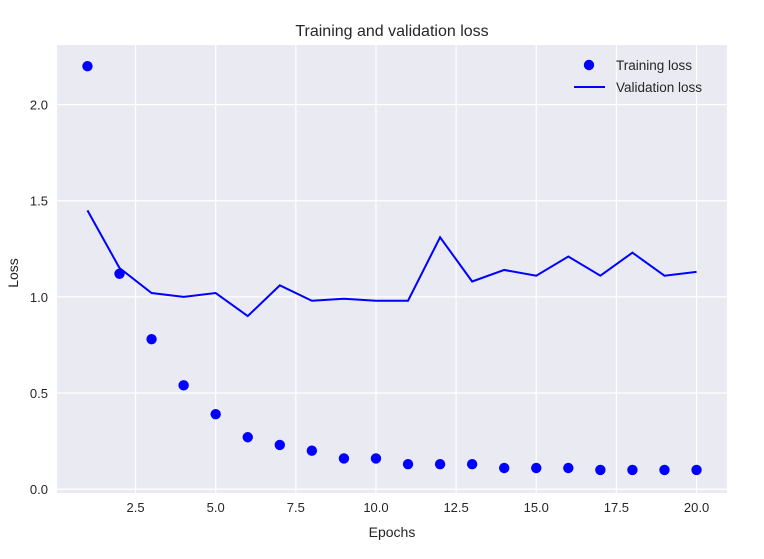  What do you see at coordinates (296, 507) in the screenshot?
I see `x-tick-label: 7.5` at bounding box center [296, 507].